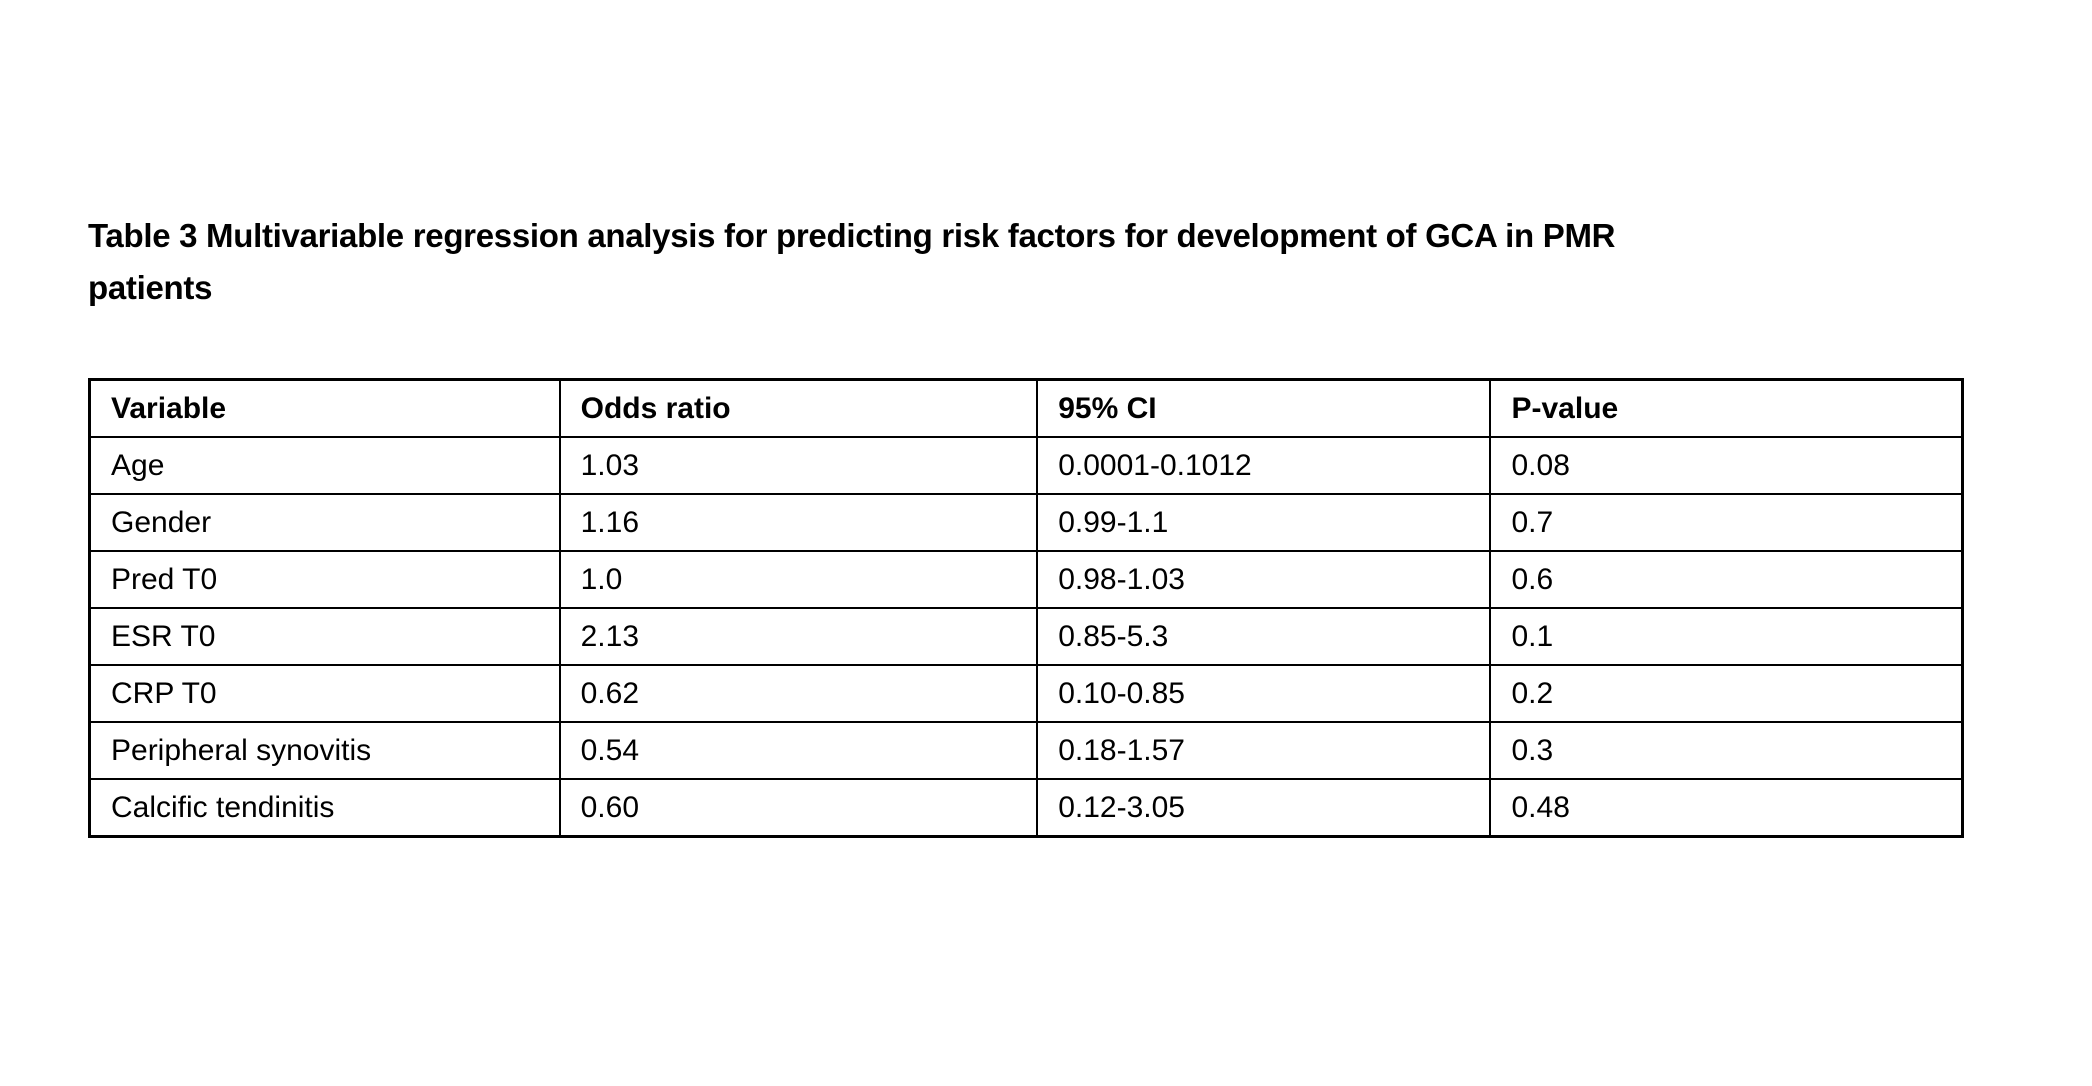 The height and width of the screenshot is (1086, 2092). What do you see at coordinates (1726, 750) in the screenshot?
I see `cell-p-value: 0.3` at bounding box center [1726, 750].